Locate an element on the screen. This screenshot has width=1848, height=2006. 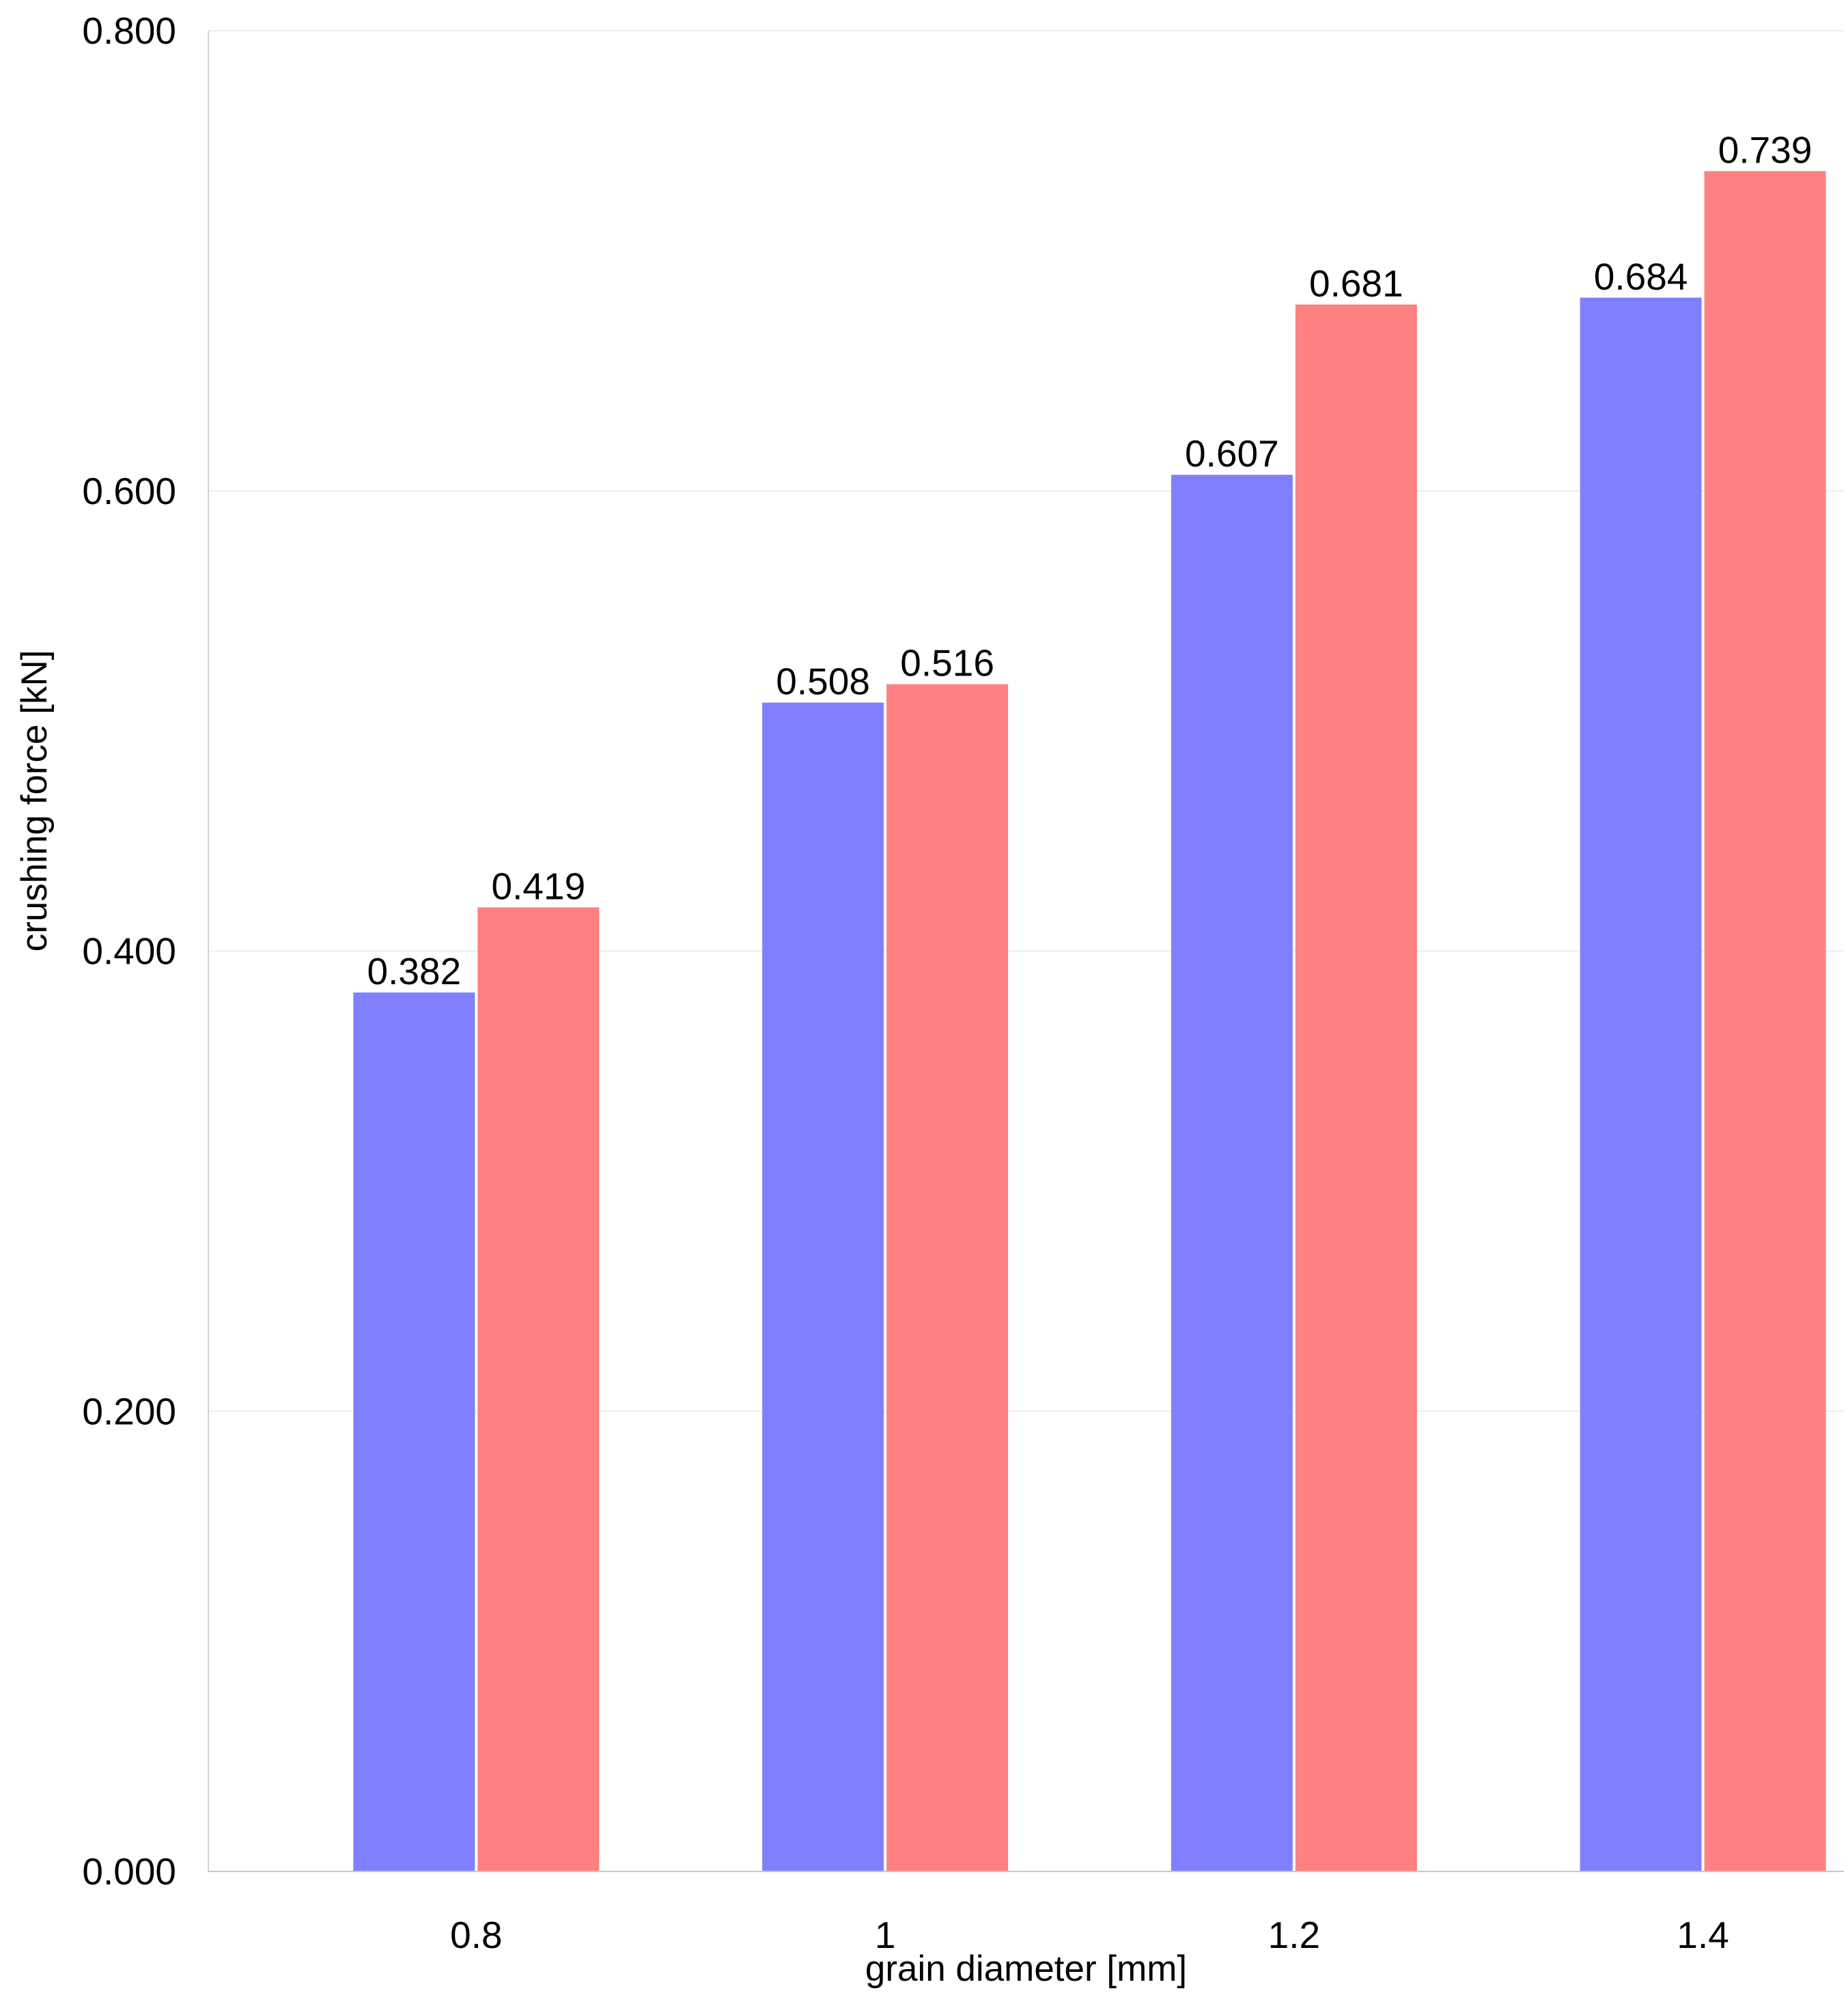
x-tick-label: 1 is located at coordinates (886, 1935).